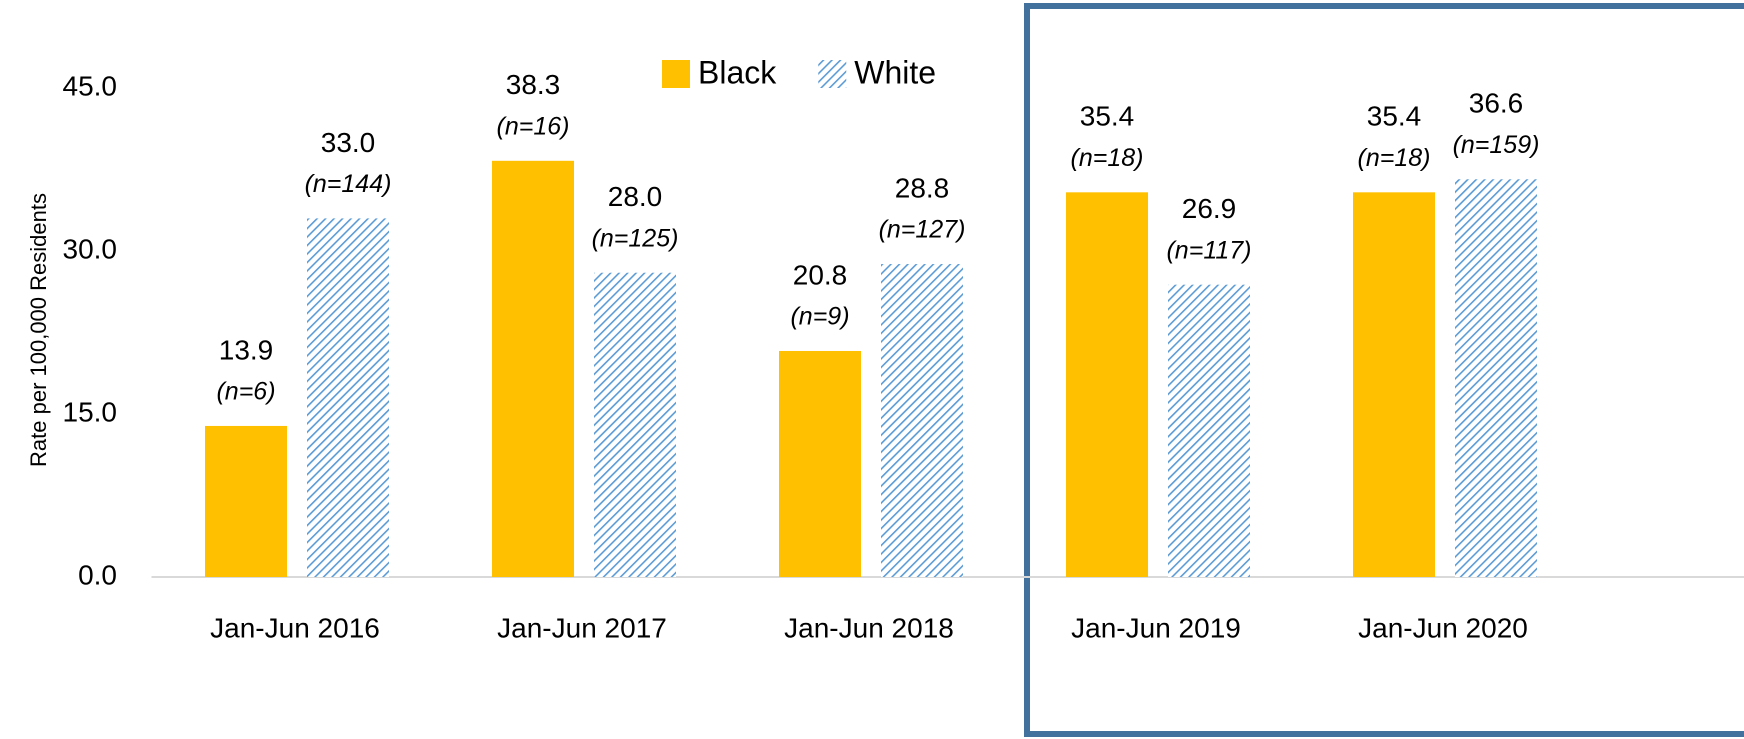 Image resolution: width=1744 pixels, height=739 pixels. Describe the element at coordinates (1496, 145) in the screenshot. I see `sample-label: (n=159)` at that location.